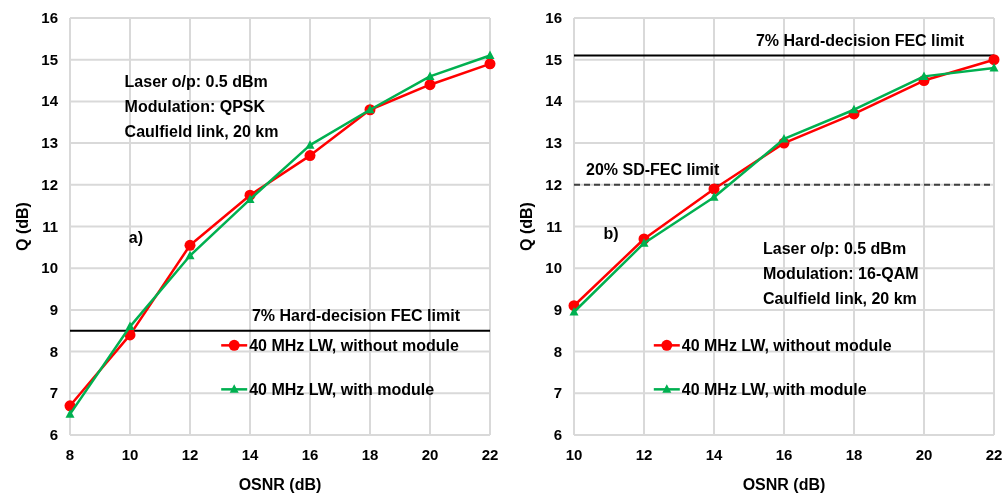 The width and height of the screenshot is (1008, 502). I want to click on ref-line-label: 20% SD-FEC limit, so click(653, 169).